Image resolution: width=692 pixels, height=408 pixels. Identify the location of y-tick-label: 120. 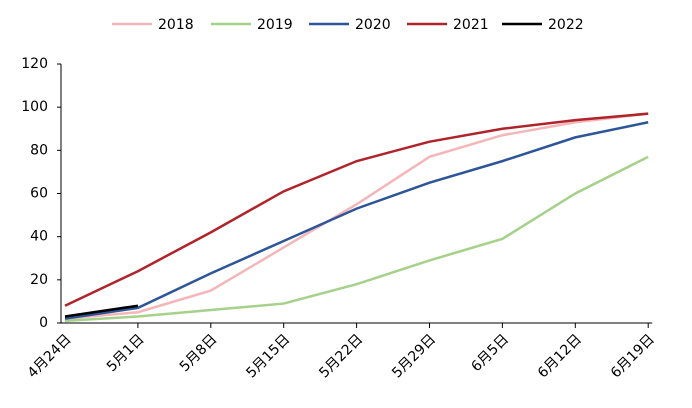
(34, 64).